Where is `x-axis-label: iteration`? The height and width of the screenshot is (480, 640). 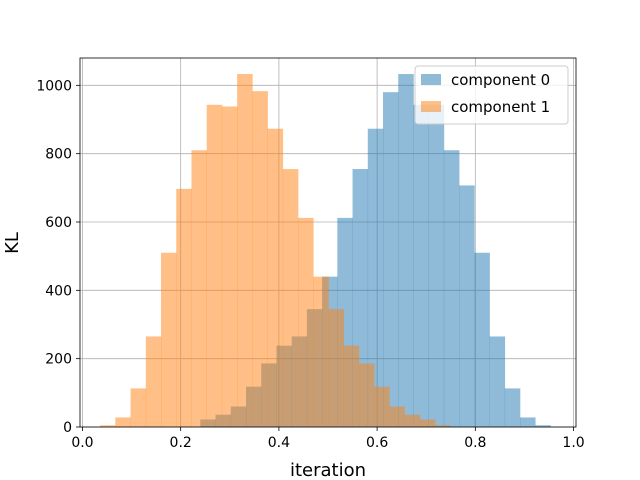 x-axis-label: iteration is located at coordinates (328, 470).